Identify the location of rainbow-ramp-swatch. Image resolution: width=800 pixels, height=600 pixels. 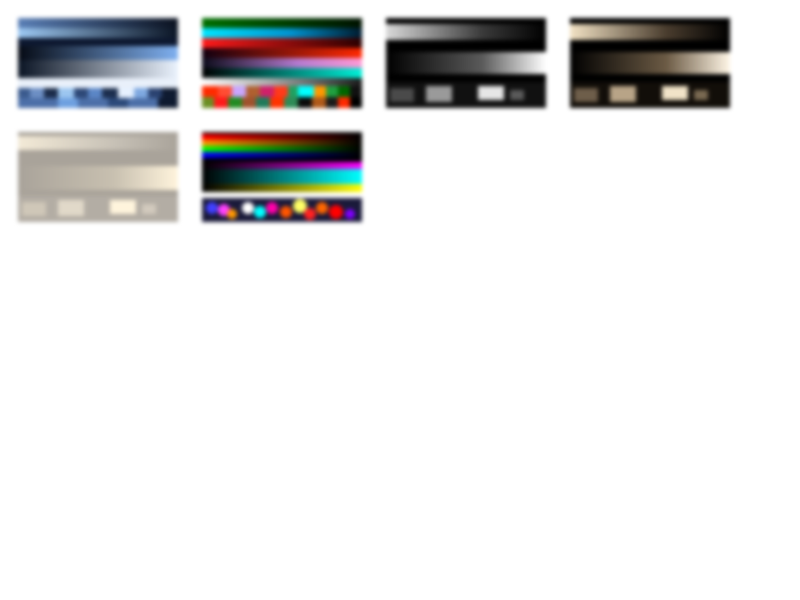
(282, 177).